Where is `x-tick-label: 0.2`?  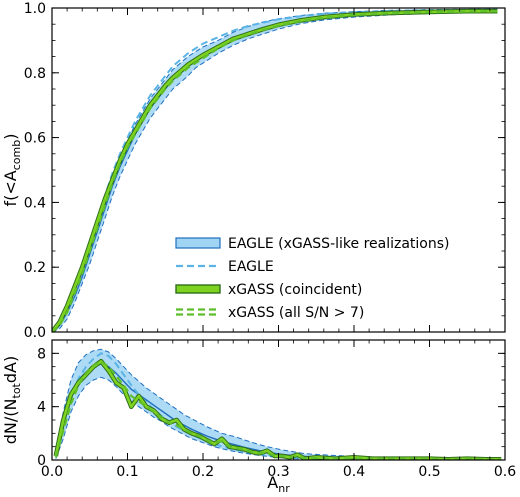
x-tick-label: 0.2 is located at coordinates (203, 472).